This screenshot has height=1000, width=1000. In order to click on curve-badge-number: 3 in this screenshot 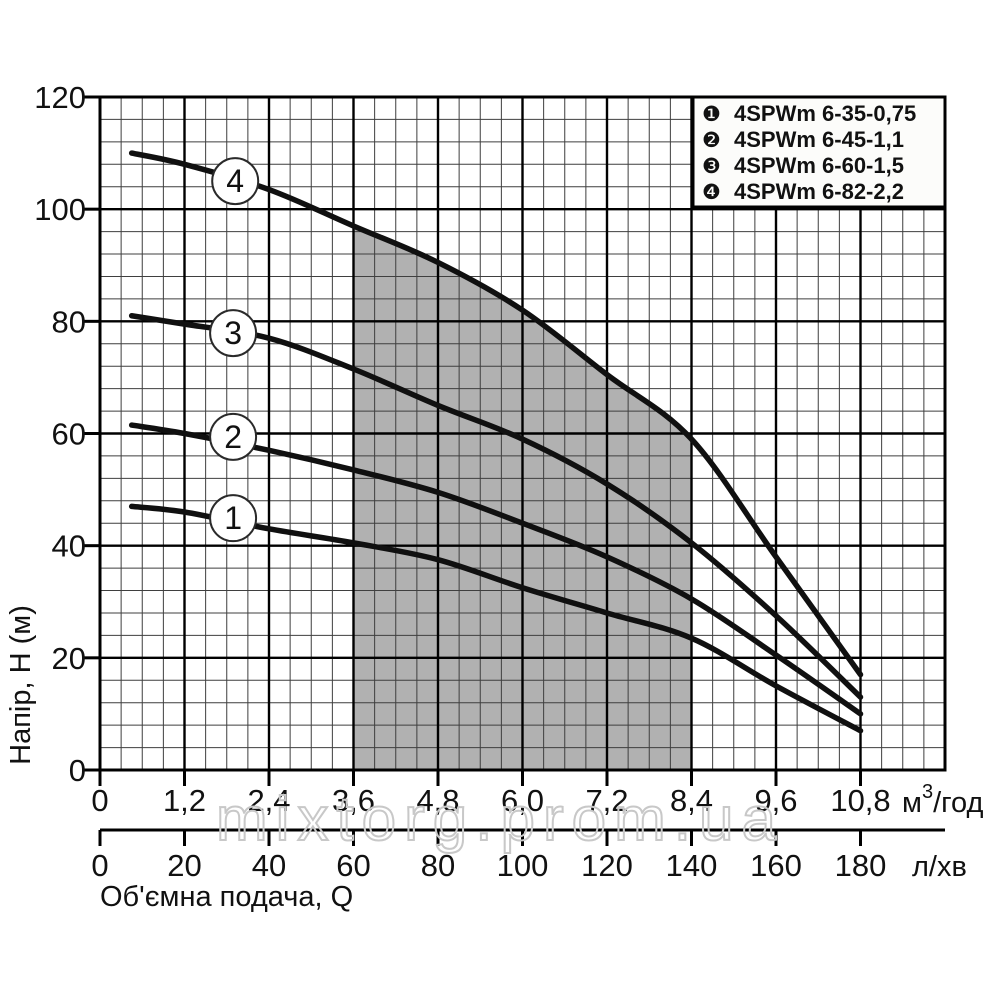, I will do `click(233, 333)`.